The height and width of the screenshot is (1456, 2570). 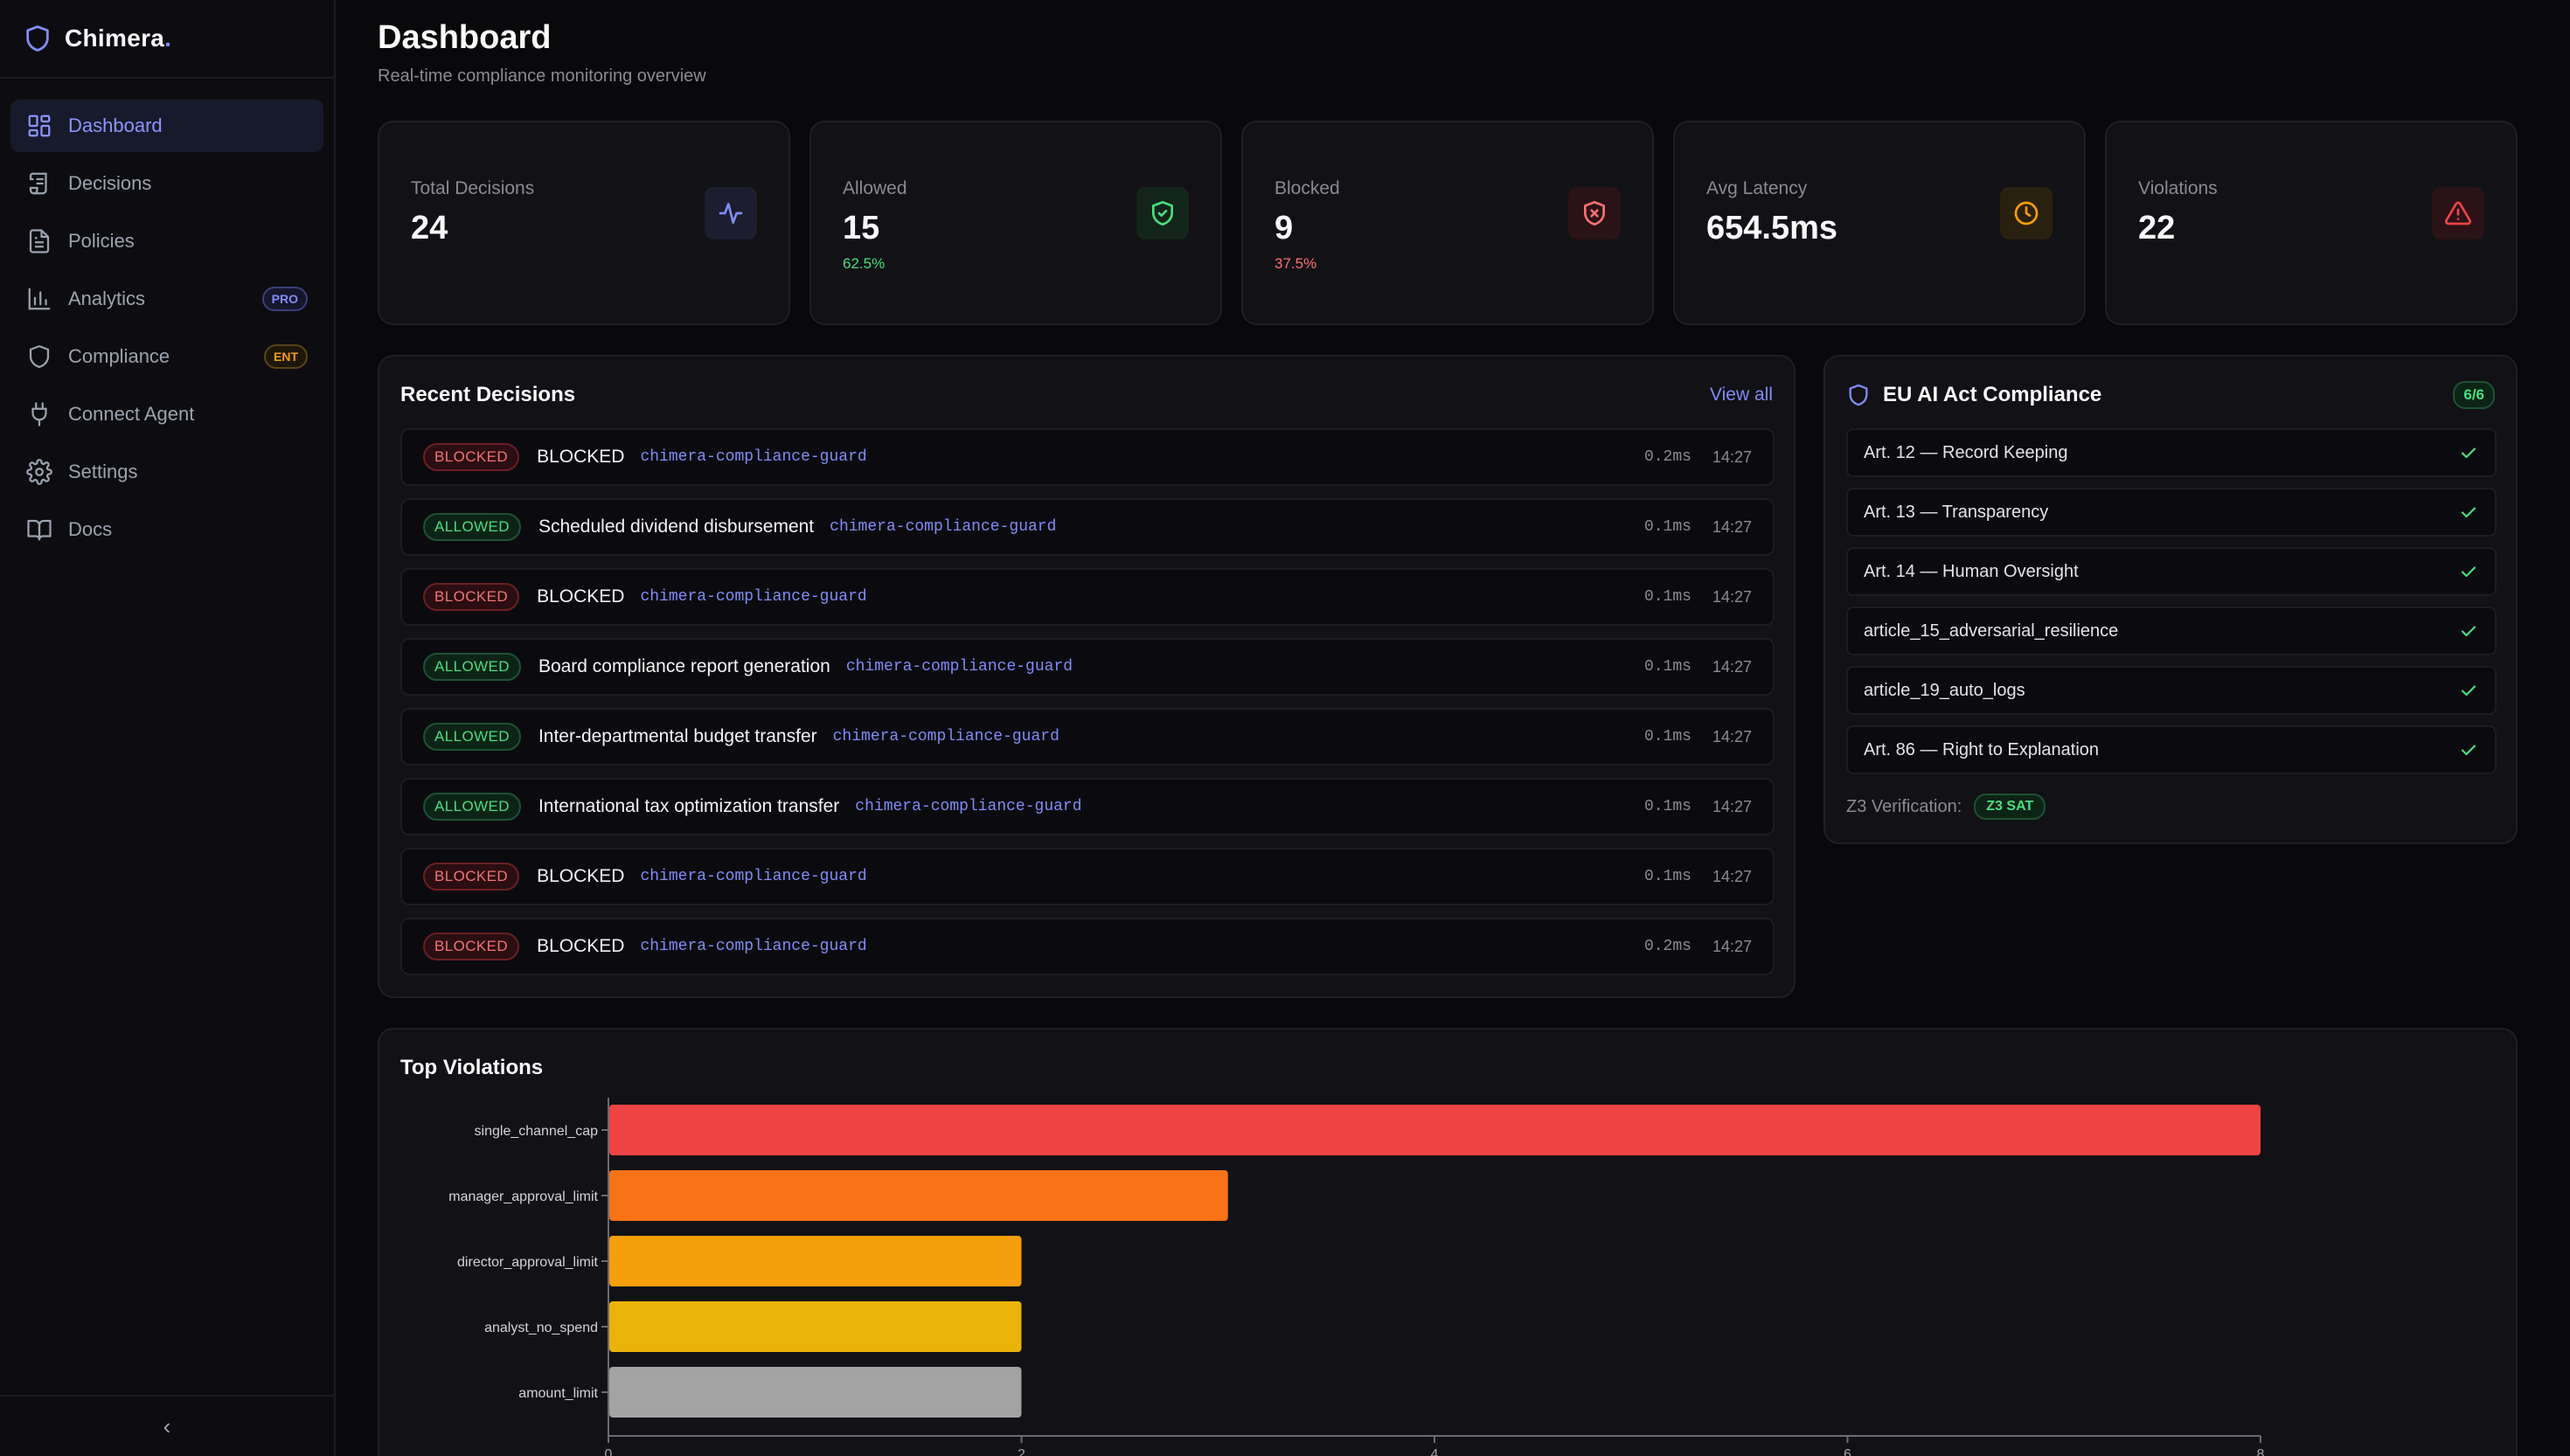 I want to click on collapse-sidebar-button: ‹, so click(x=167, y=1425).